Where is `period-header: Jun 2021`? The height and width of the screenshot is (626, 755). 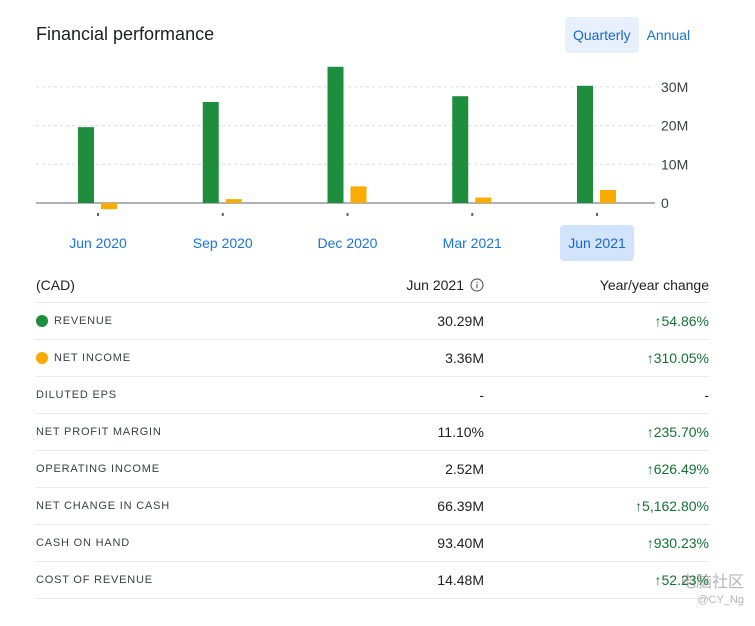 period-header: Jun 2021 is located at coordinates (395, 285).